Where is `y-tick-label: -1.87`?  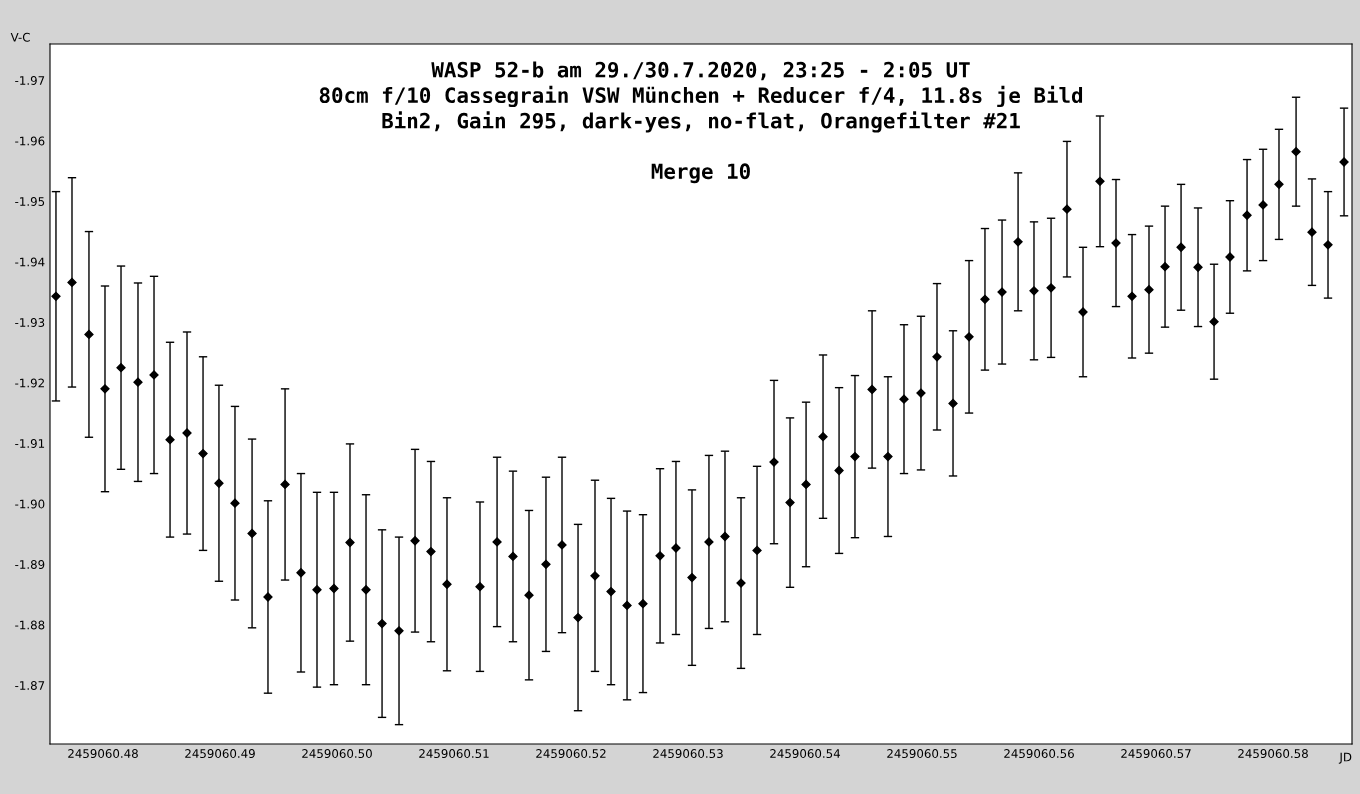 y-tick-label: -1.87 is located at coordinates (30, 685).